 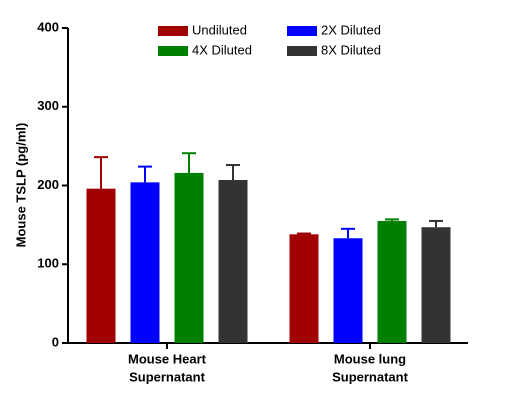 What do you see at coordinates (48, 105) in the screenshot?
I see `y-tick-label: 300` at bounding box center [48, 105].